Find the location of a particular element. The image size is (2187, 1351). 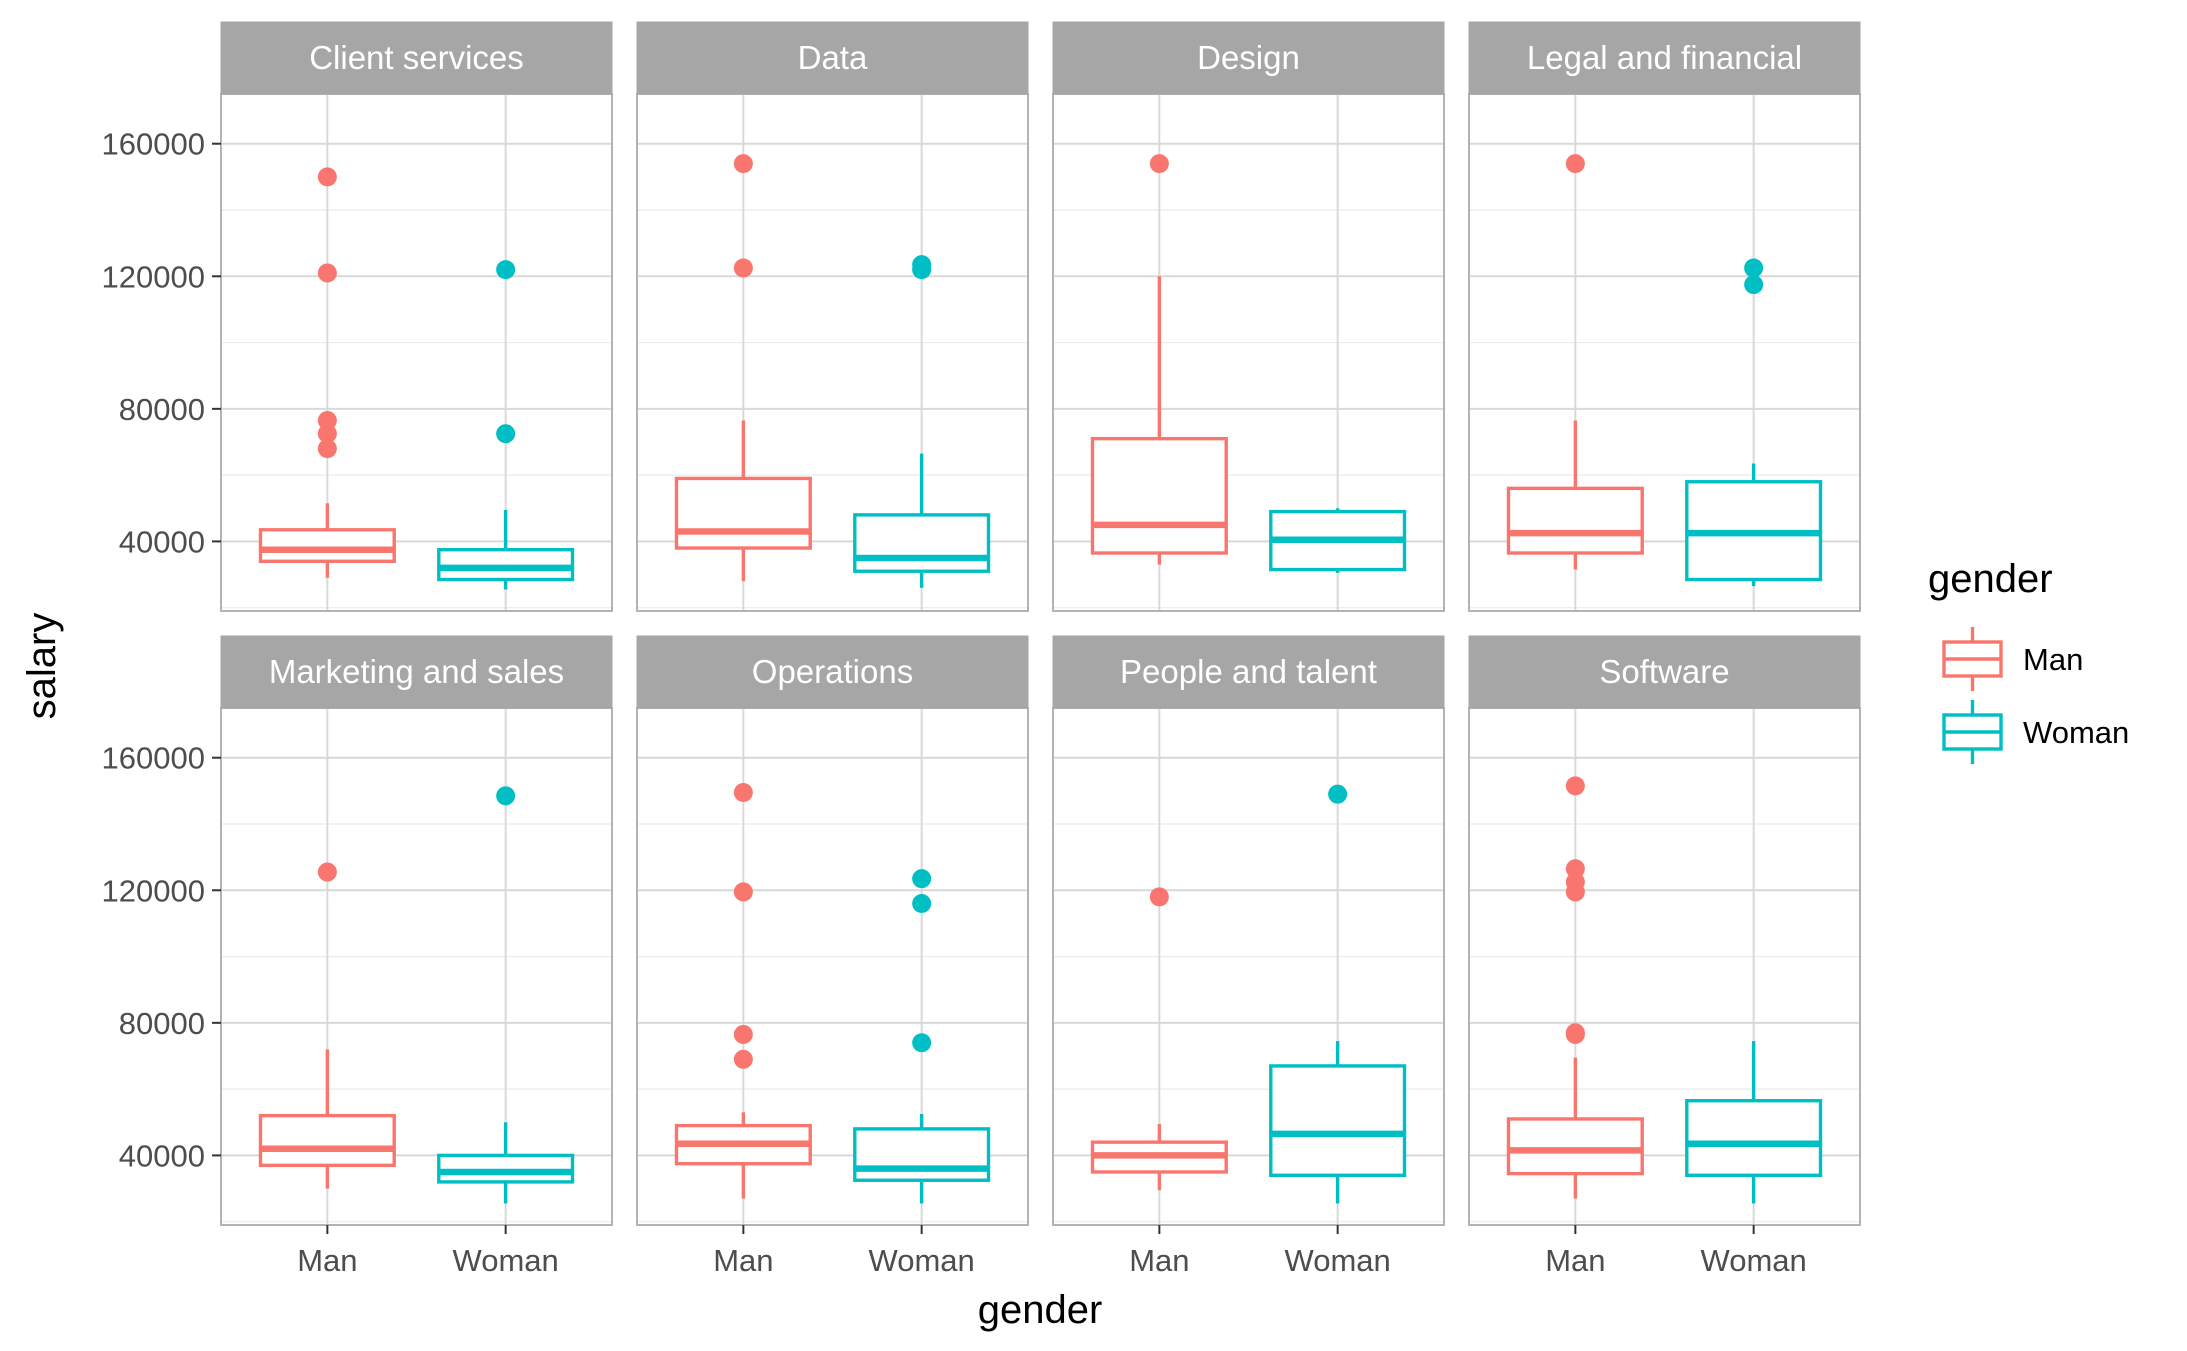

facet-panel: Client services is located at coordinates (416, 316).